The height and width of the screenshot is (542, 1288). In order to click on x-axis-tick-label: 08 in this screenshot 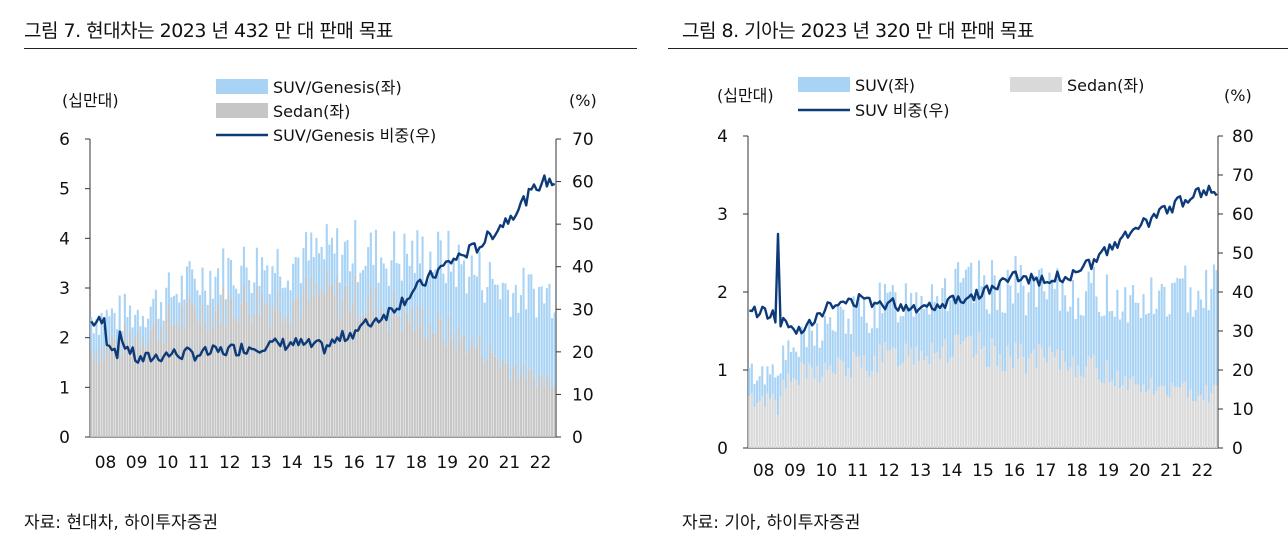, I will do `click(764, 471)`.